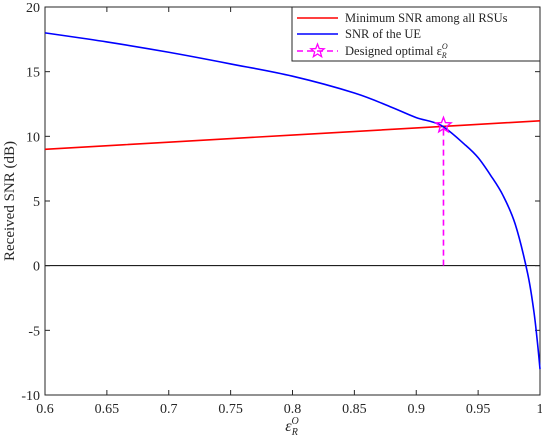 The width and height of the screenshot is (542, 438). What do you see at coordinates (107, 409) in the screenshot?
I see `x-tick-label: 0.65` at bounding box center [107, 409].